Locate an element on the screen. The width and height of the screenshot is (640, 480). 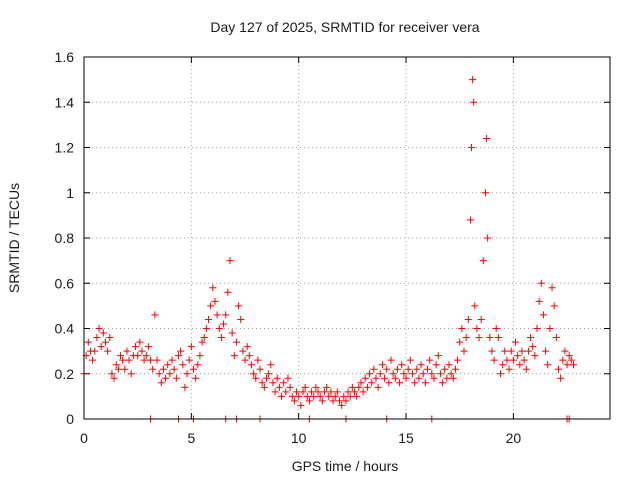
y-tick-label: 0.4 is located at coordinates (65, 329).